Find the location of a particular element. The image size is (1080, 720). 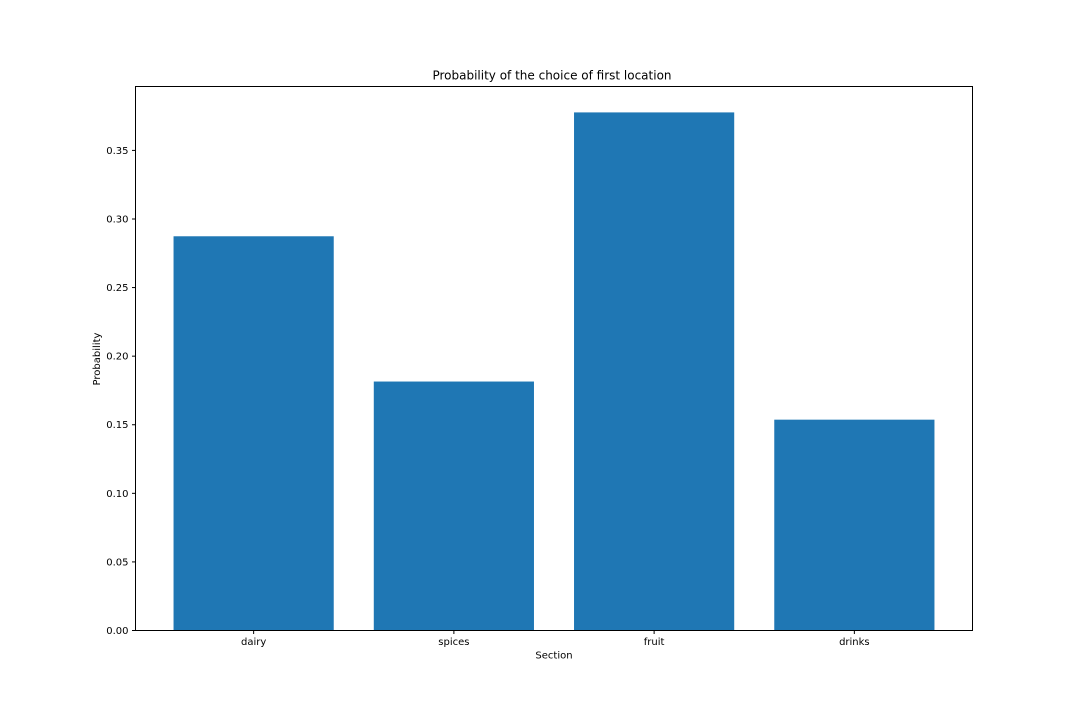

x-tick-label: drinks is located at coordinates (854, 642).